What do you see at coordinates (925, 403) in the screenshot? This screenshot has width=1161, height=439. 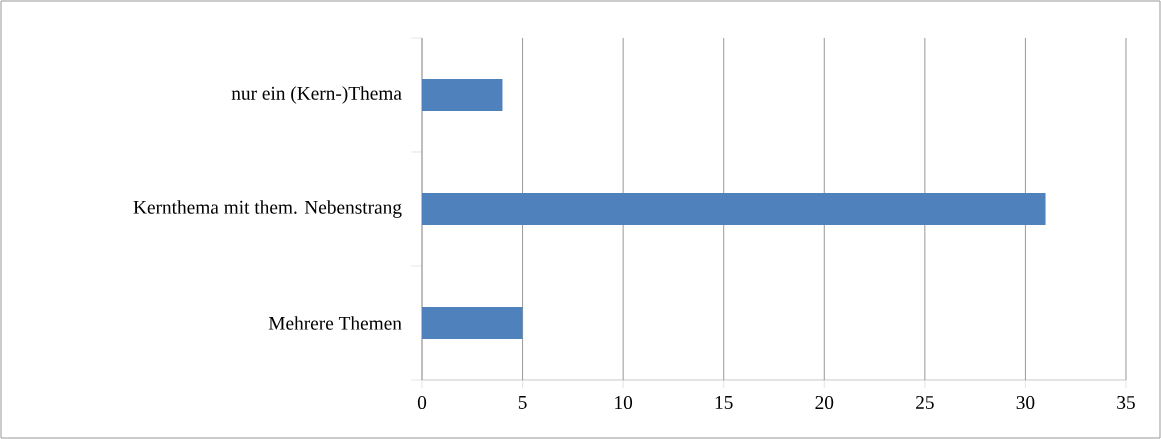 I see `x-tick-label: 25` at bounding box center [925, 403].